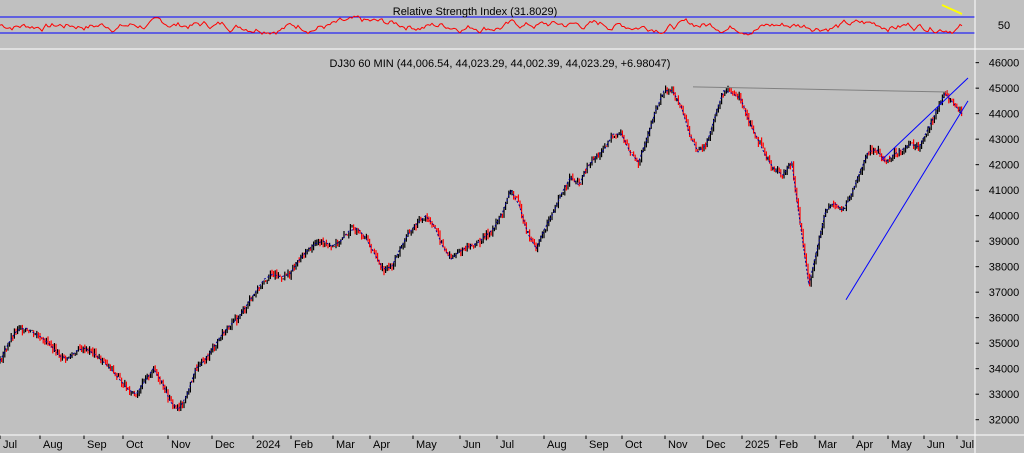 This screenshot has height=453, width=1024. I want to click on y-tick-label: 40000, so click(1004, 217).